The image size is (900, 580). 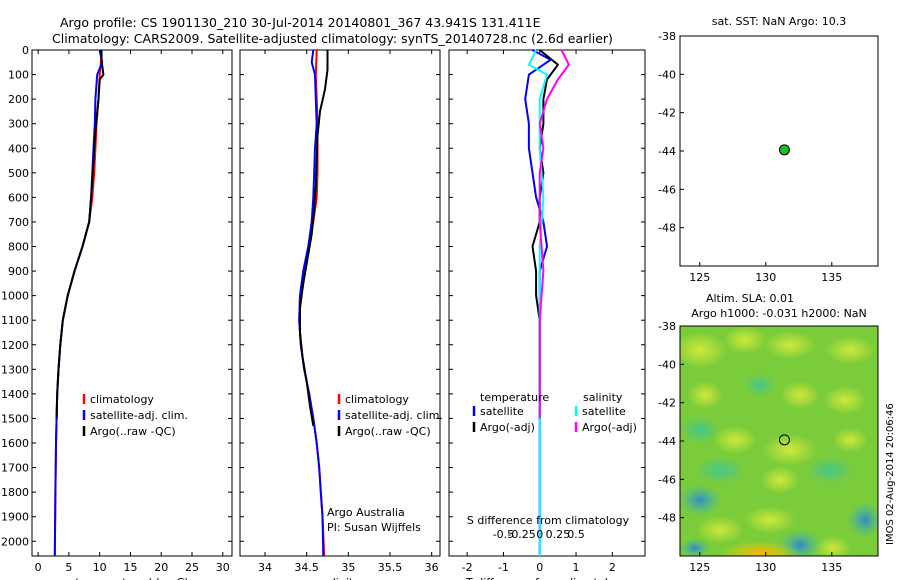 I want to click on x-tick-label: 1, so click(x=576, y=567).